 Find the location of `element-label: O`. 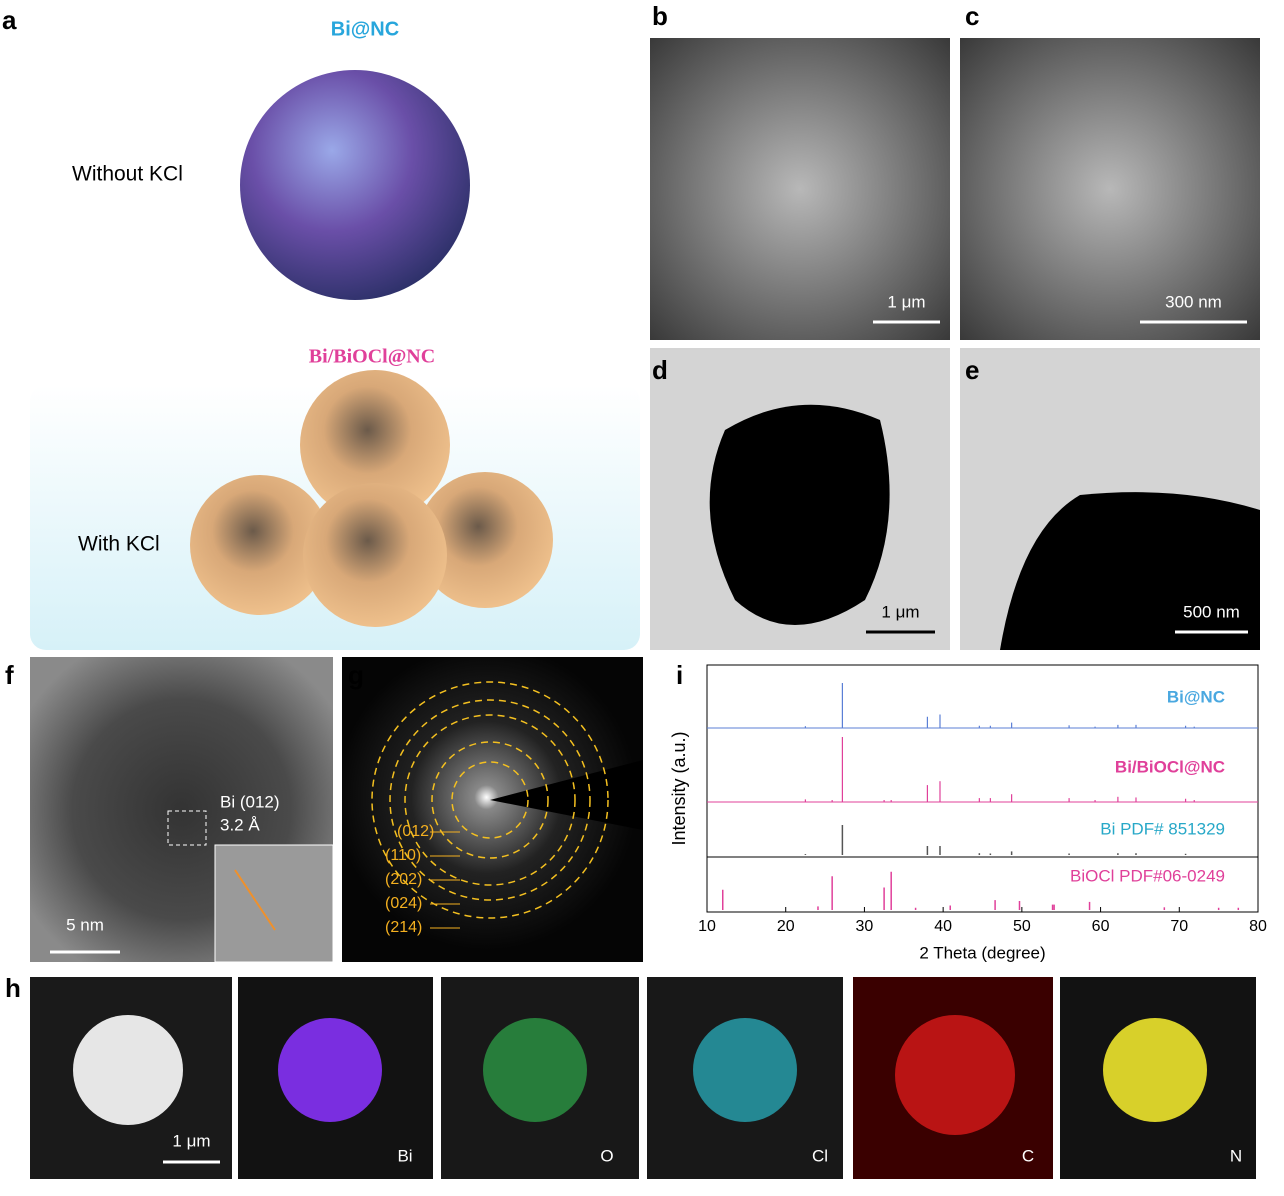

element-label: O is located at coordinates (606, 1155).